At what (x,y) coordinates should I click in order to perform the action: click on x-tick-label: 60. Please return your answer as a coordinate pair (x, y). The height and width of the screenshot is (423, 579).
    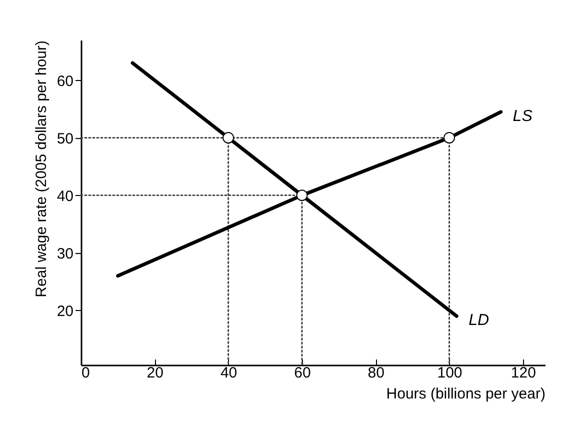
    Looking at the image, I should click on (302, 373).